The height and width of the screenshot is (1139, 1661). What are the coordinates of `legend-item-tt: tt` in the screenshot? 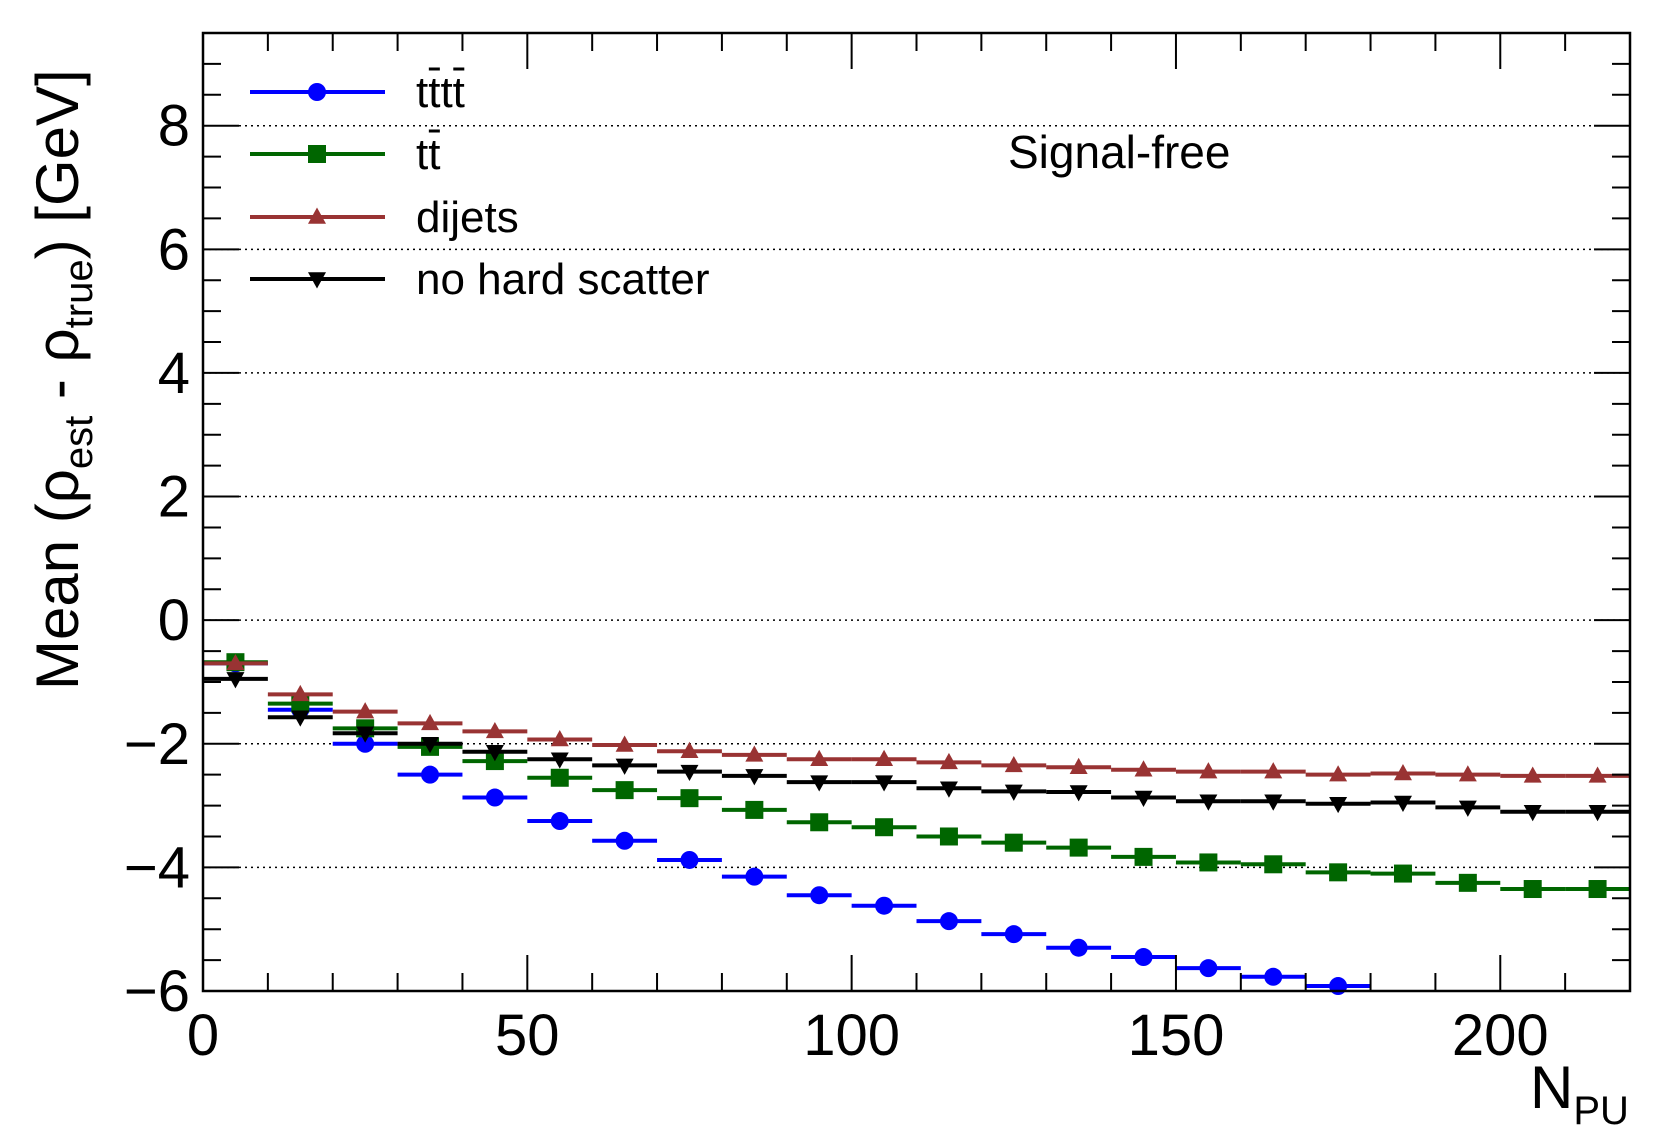 It's located at (345, 154).